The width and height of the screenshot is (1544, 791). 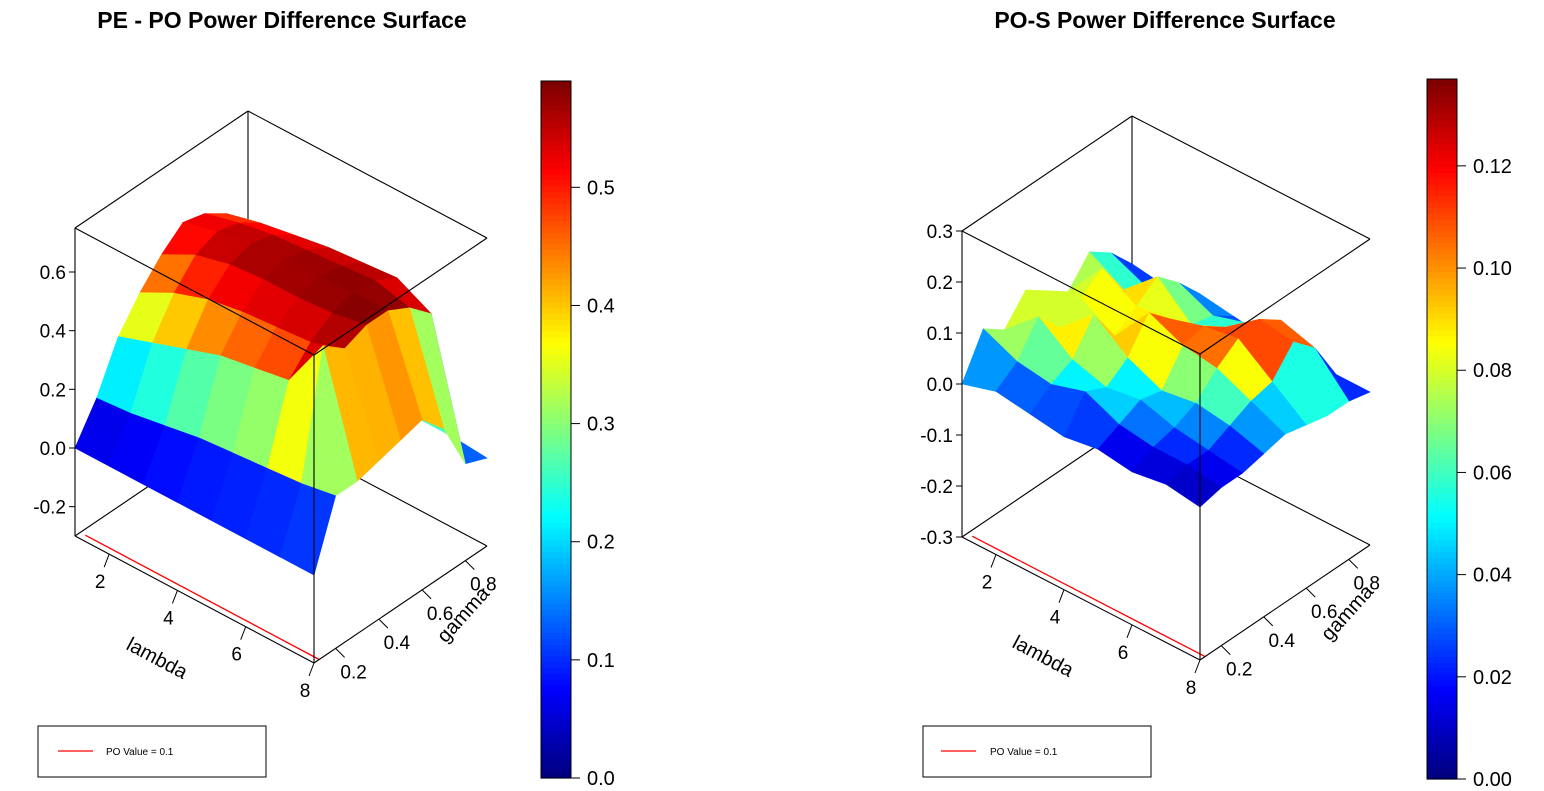 What do you see at coordinates (1191, 688) in the screenshot?
I see `x-tick-label: 8` at bounding box center [1191, 688].